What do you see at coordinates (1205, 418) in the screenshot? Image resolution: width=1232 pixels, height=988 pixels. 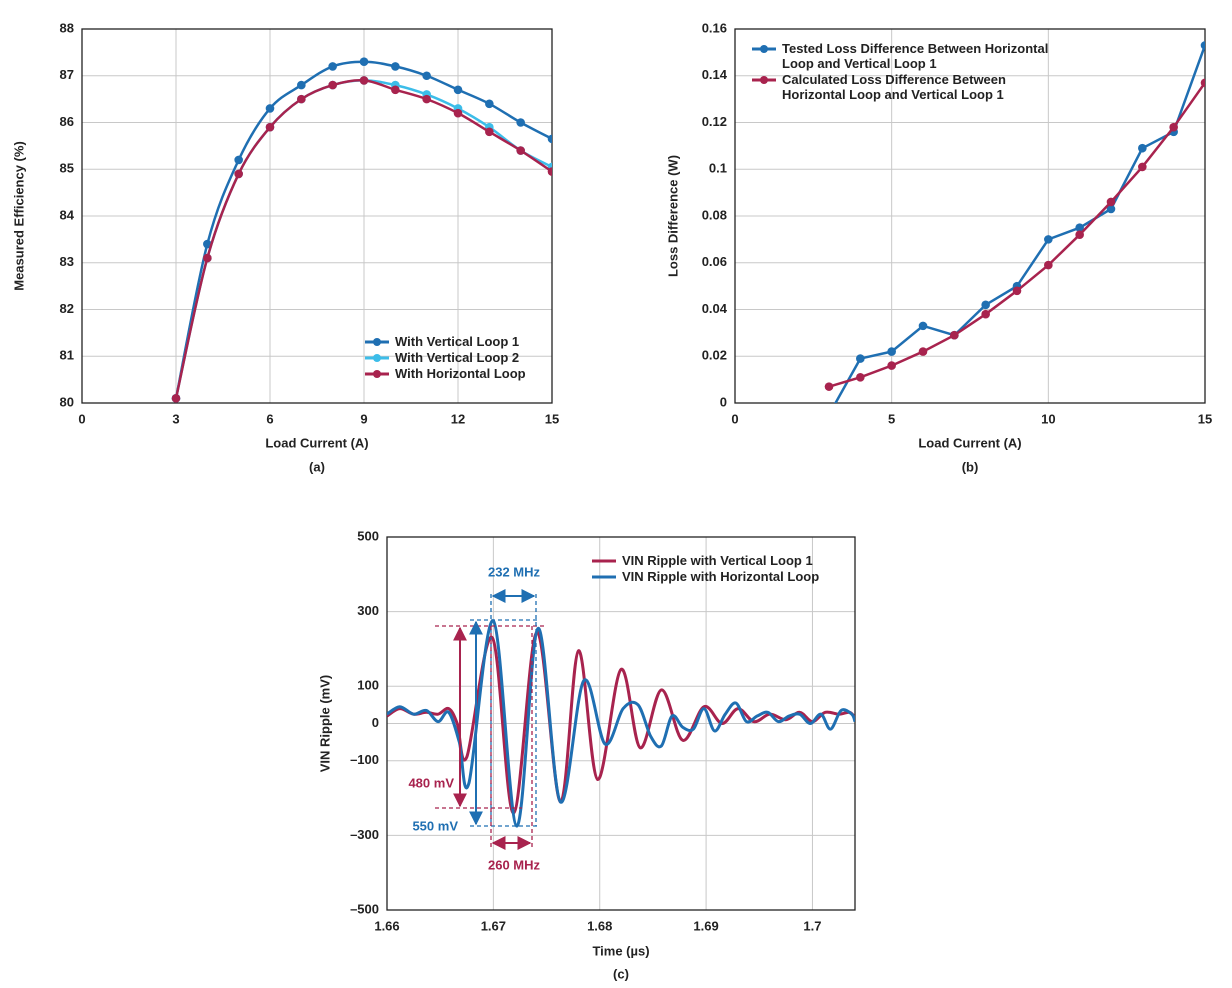 I see `x-tick-label: 15` at bounding box center [1205, 418].